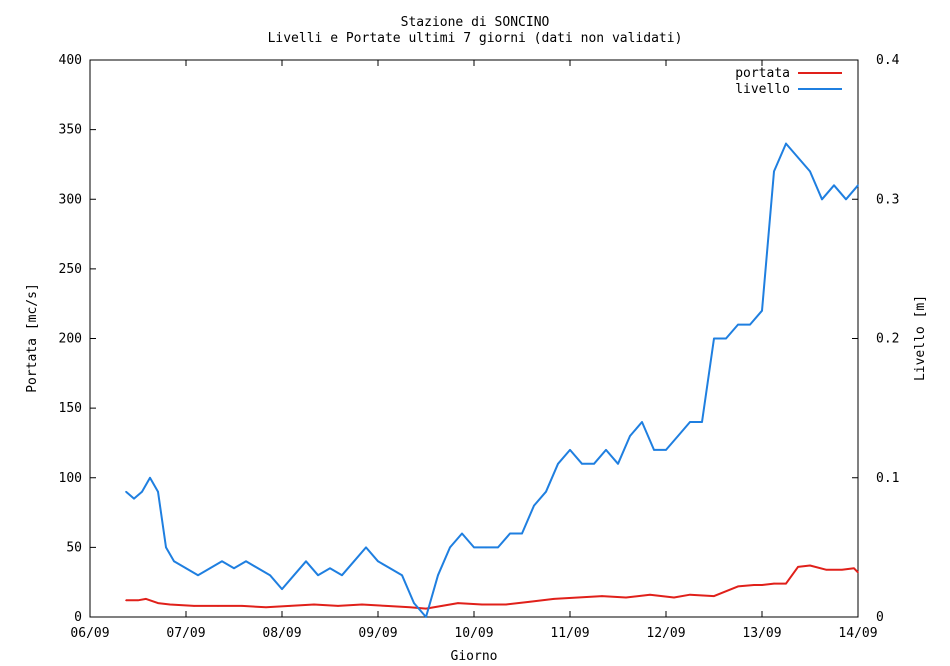 The image size is (950, 666). Describe the element at coordinates (70, 199) in the screenshot. I see `y-left-tick-label: 300` at that location.